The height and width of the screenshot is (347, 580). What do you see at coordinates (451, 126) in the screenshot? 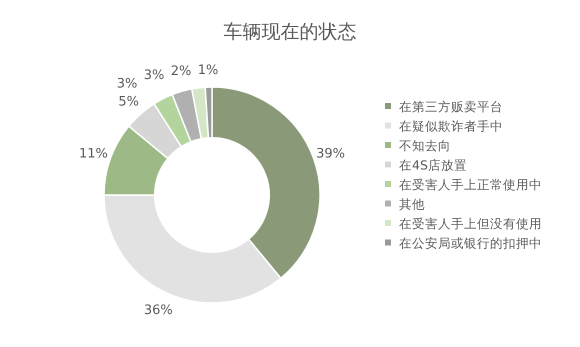
I see `legend-label: 在疑似欺诈者手中` at bounding box center [451, 126].